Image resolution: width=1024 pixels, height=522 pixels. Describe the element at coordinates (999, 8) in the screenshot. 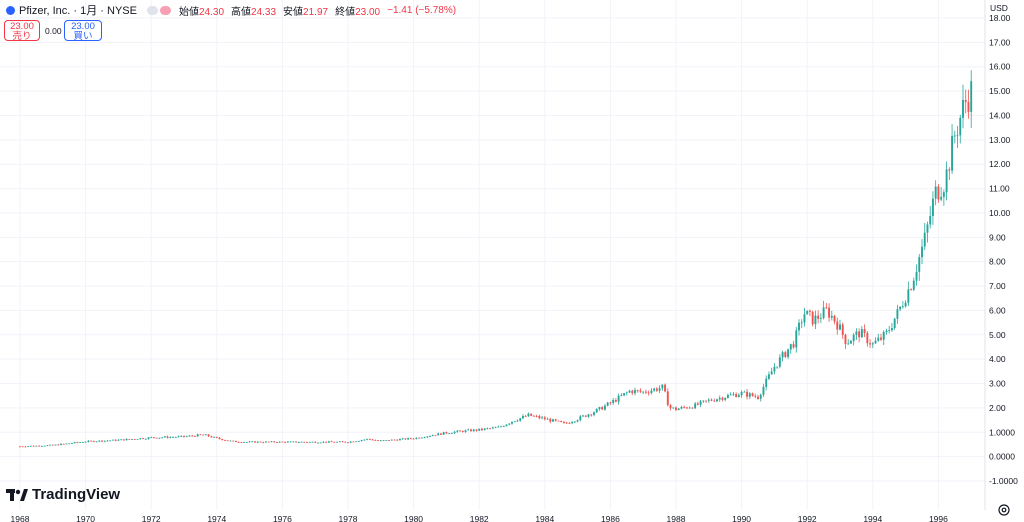

I see `currency-label: USD` at that location.